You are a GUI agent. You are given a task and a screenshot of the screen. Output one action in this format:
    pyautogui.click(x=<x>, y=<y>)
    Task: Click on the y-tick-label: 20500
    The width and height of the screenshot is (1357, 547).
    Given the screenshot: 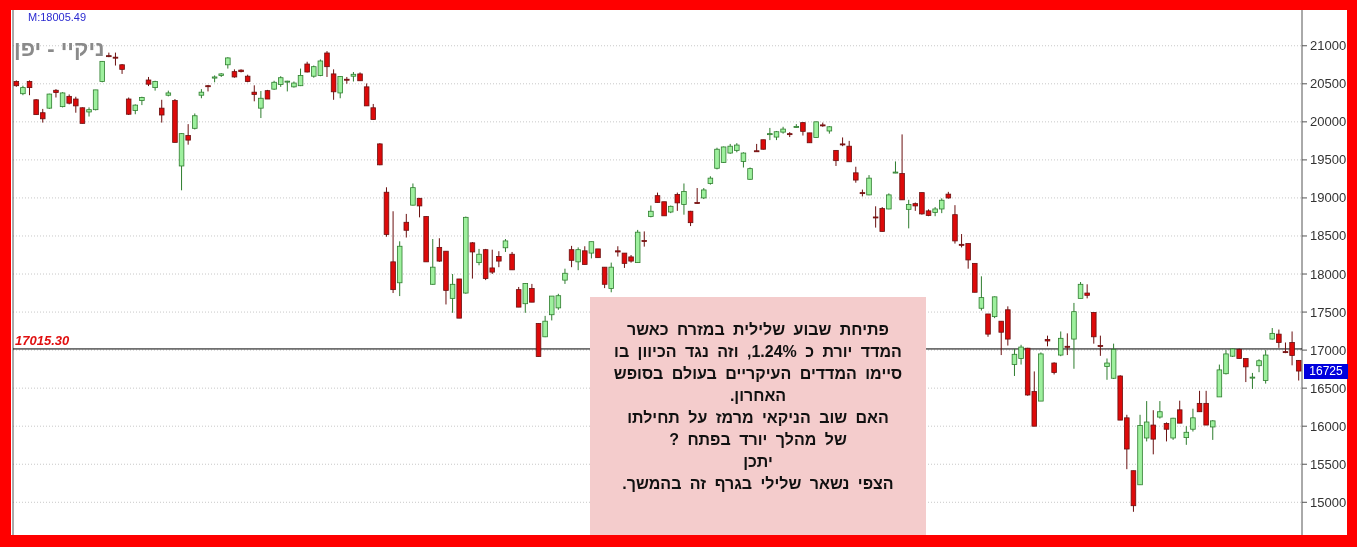 What is the action you would take?
    pyautogui.click(x=1328, y=84)
    